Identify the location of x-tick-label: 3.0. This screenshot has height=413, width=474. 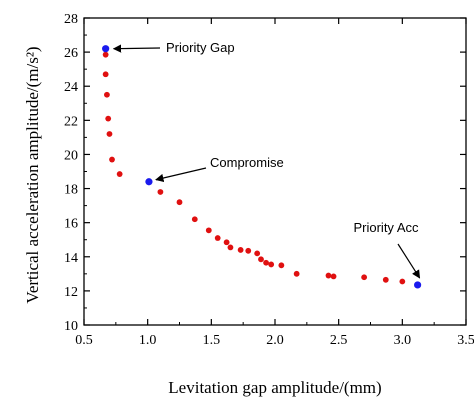
(403, 340).